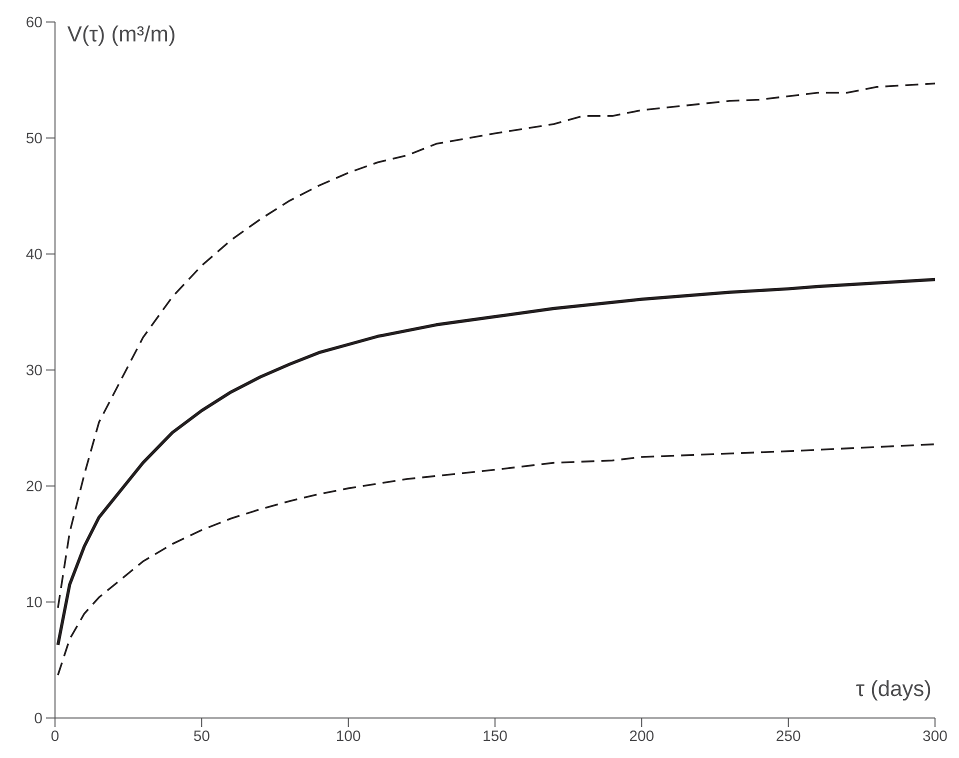 The image size is (959, 758). I want to click on x-tick-label: 100, so click(348, 736).